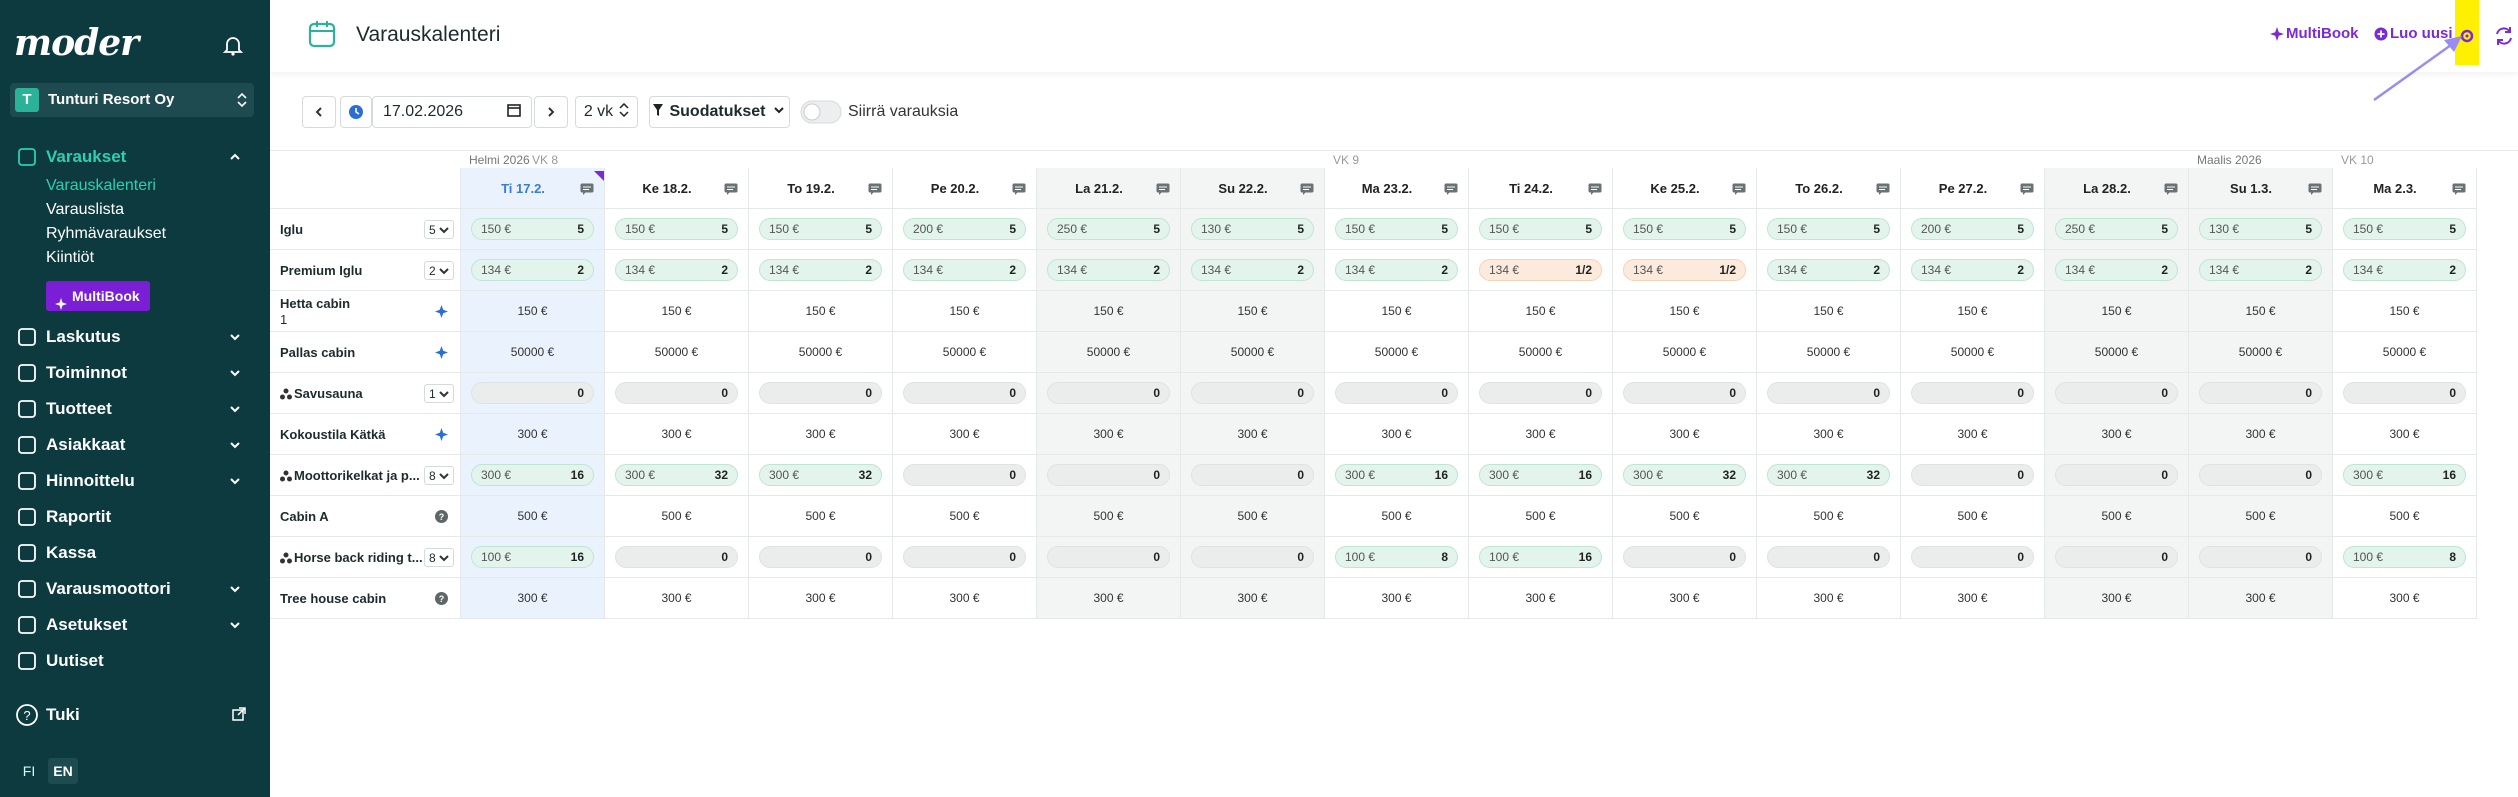 This screenshot has width=2518, height=797. Describe the element at coordinates (1973, 188) in the screenshot. I see `day-header: Pe 27.2.` at that location.